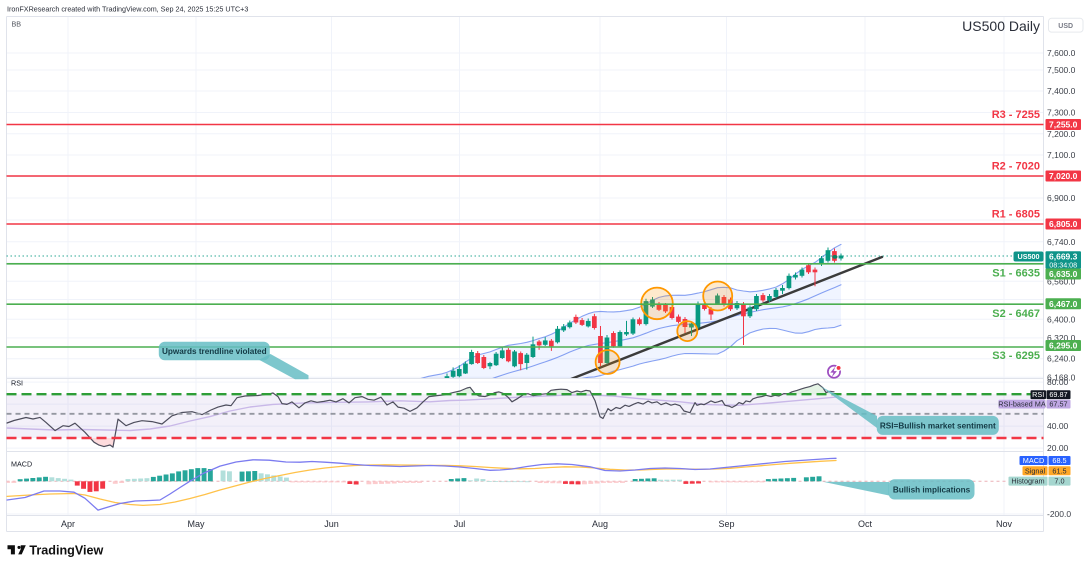 The height and width of the screenshot is (568, 1091). Describe the element at coordinates (68, 524) in the screenshot. I see `svg-text: Apr` at that location.